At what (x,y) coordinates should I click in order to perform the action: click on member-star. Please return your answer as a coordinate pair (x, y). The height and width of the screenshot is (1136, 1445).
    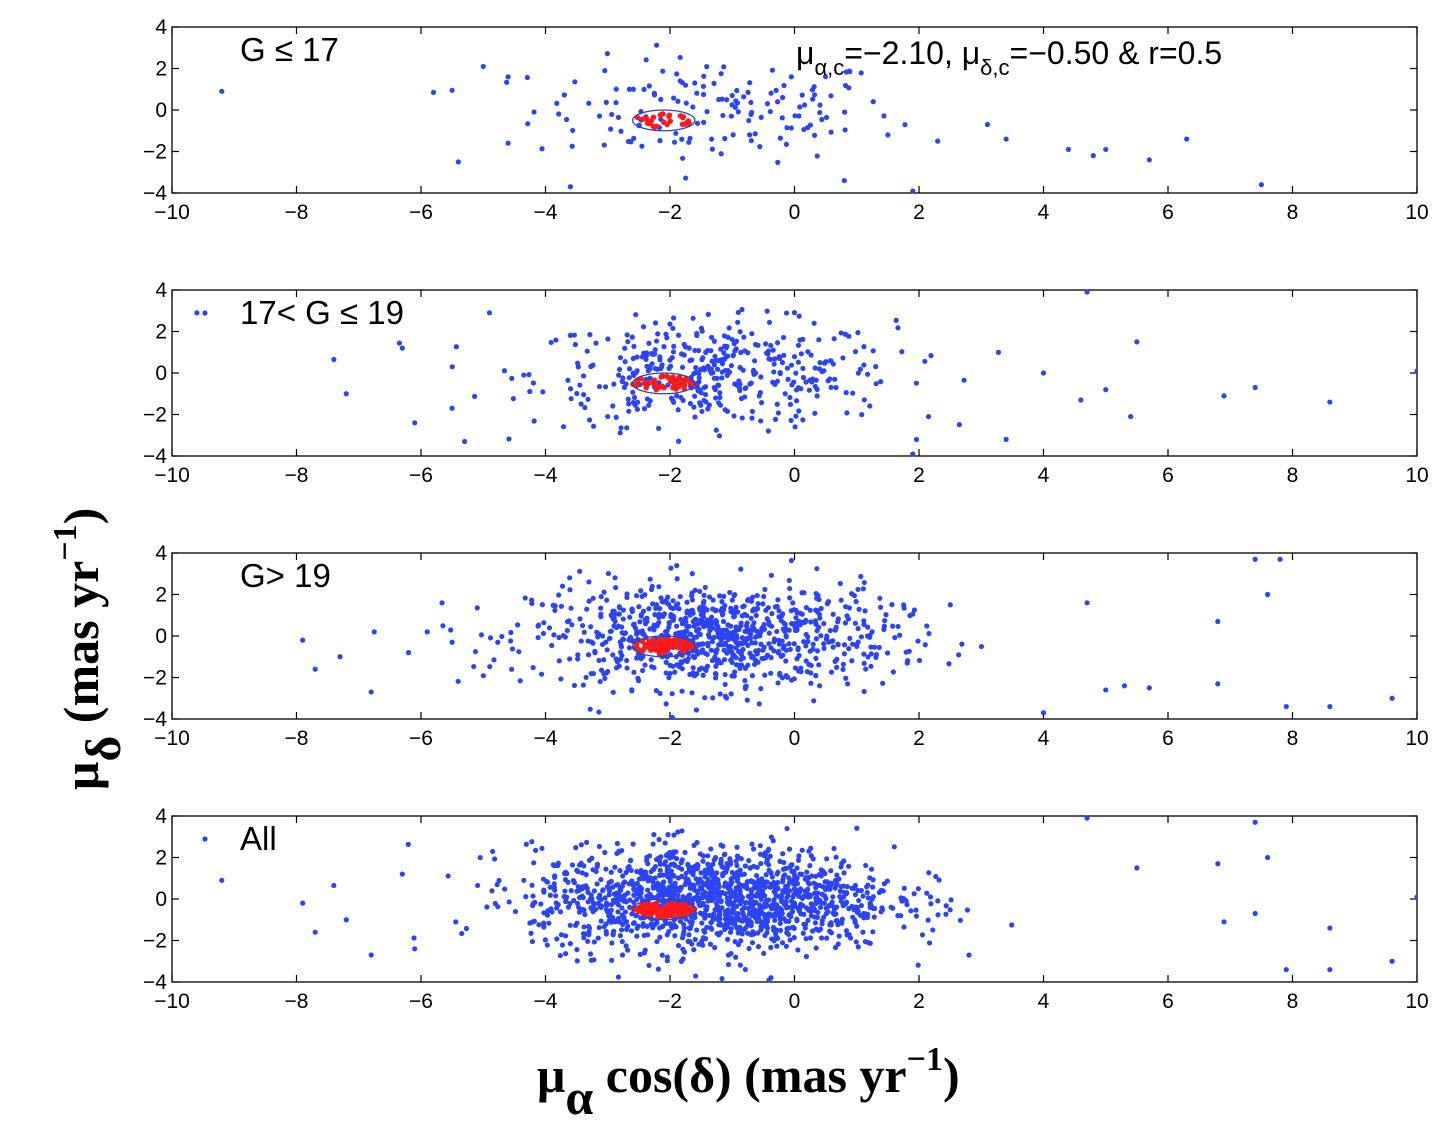
    Looking at the image, I should click on (674, 903).